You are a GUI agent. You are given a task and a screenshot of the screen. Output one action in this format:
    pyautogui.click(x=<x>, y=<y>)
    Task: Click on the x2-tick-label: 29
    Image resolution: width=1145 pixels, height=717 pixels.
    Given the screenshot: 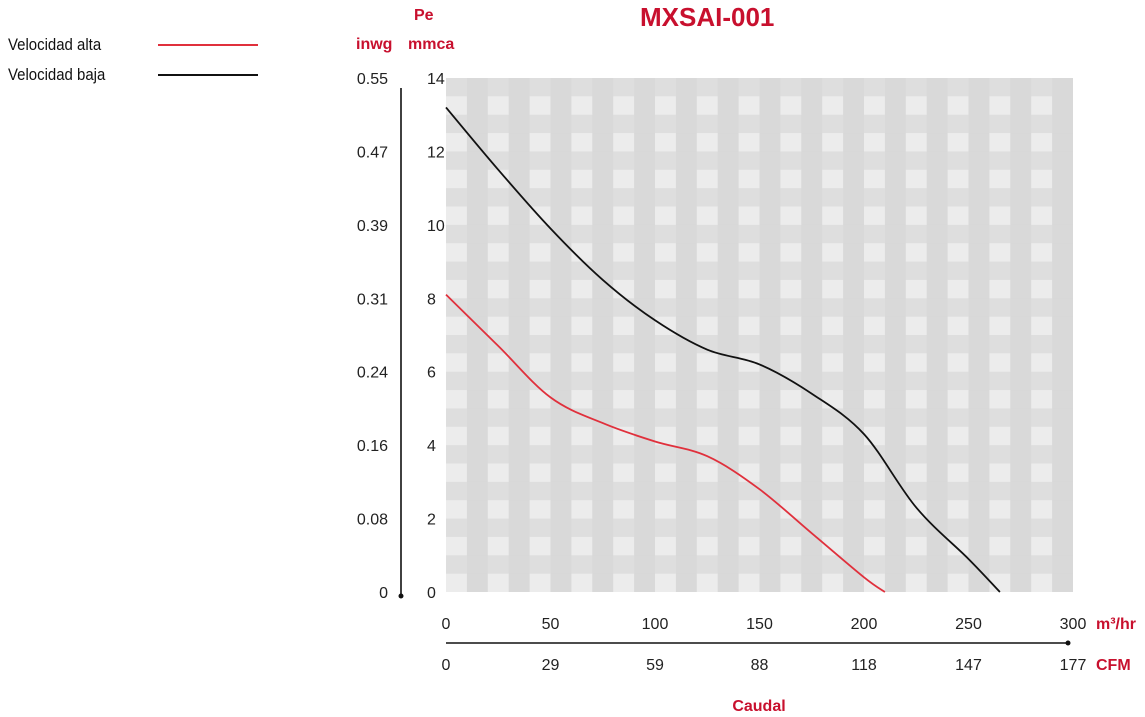 What is the action you would take?
    pyautogui.click(x=551, y=665)
    